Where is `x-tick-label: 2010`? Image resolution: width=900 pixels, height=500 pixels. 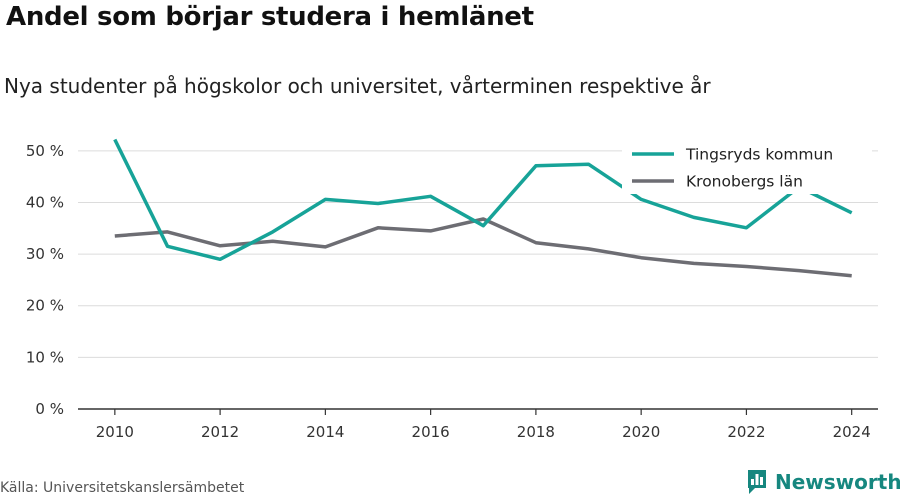 x-tick-label: 2010 is located at coordinates (115, 432).